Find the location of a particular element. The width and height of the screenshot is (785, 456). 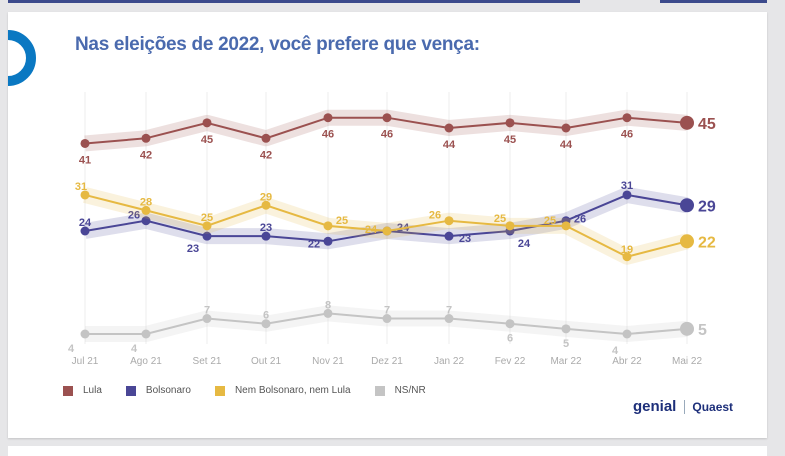

data-label: 19 is located at coordinates (627, 250).